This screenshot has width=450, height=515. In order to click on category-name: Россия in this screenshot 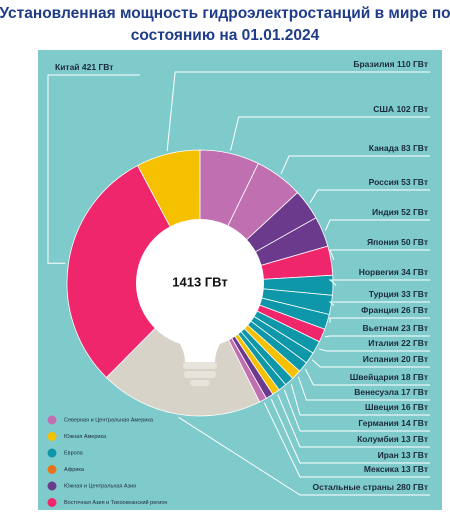, I will do `click(384, 182)`.